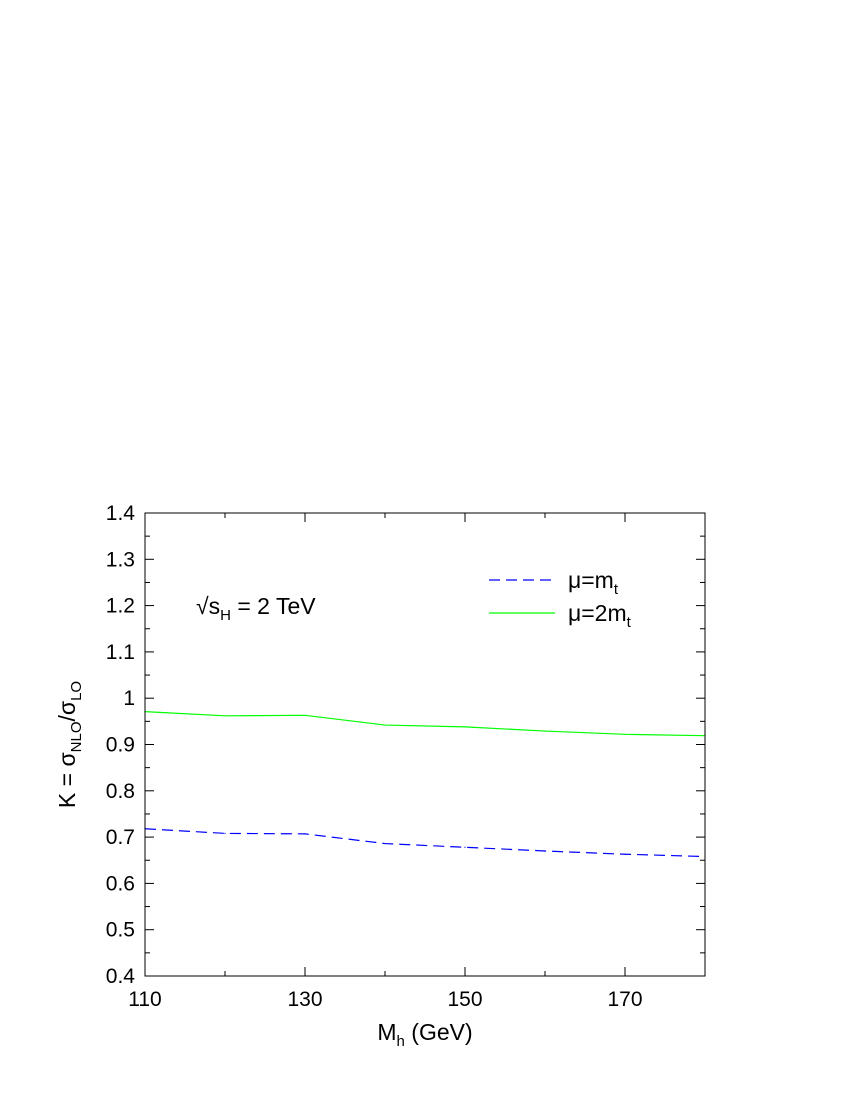  I want to click on y-tick-label: 0.4, so click(121, 976).